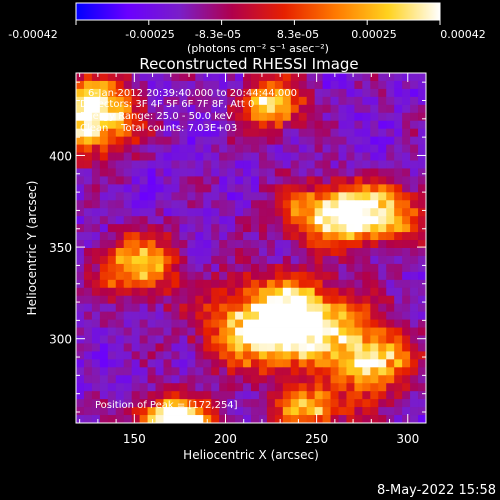  What do you see at coordinates (166, 405) in the screenshot?
I see `annotation-peak-position: Position of Peak = [172,254]` at bounding box center [166, 405].